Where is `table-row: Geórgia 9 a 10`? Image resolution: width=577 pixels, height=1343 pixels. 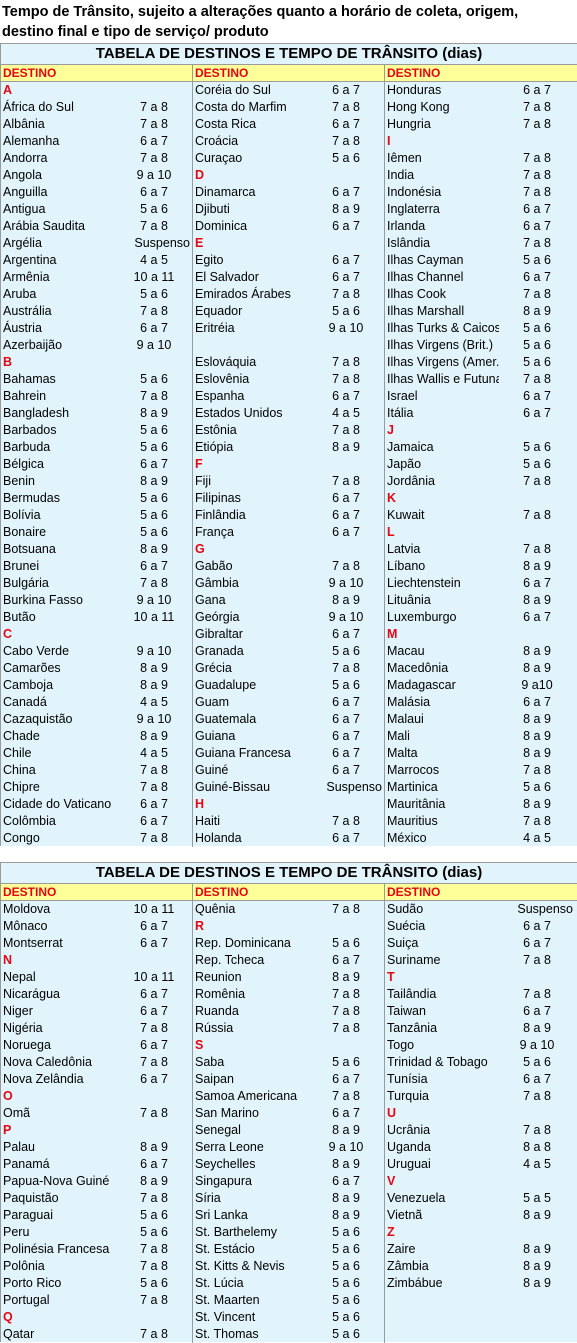
table-row: Geórgia 9 a 10 is located at coordinates (288, 617).